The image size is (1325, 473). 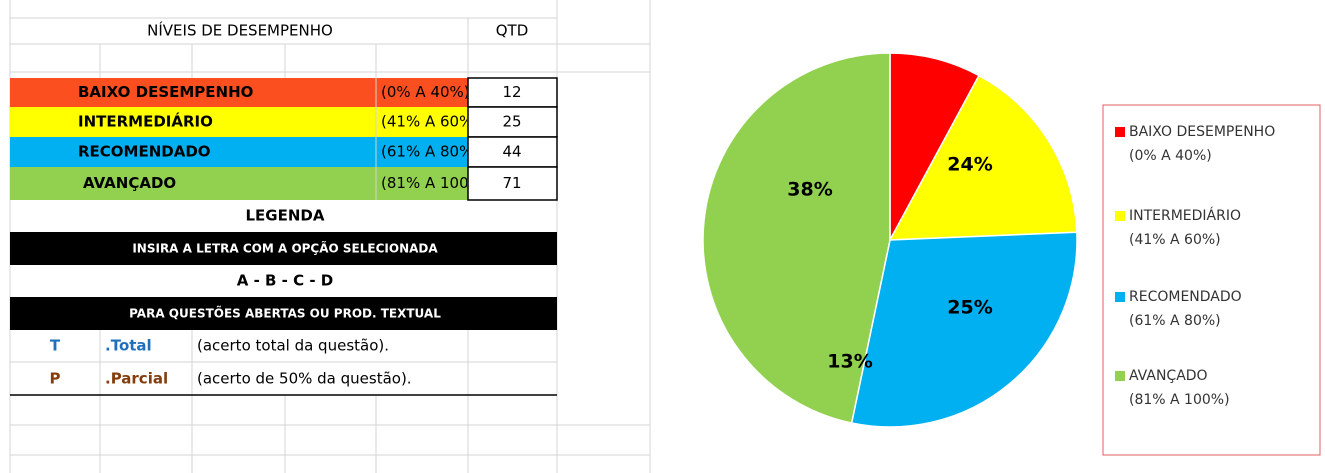 I want to click on level-name: RECOMENDADO, so click(x=144, y=152).